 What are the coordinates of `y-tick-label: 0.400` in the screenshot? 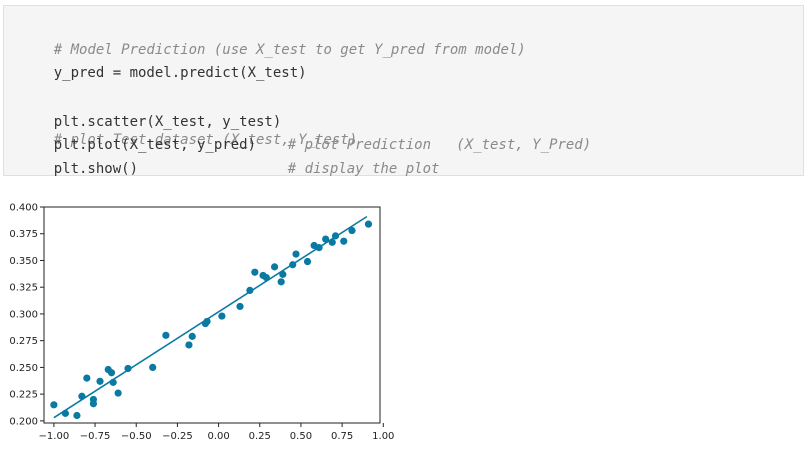 It's located at (23, 208).